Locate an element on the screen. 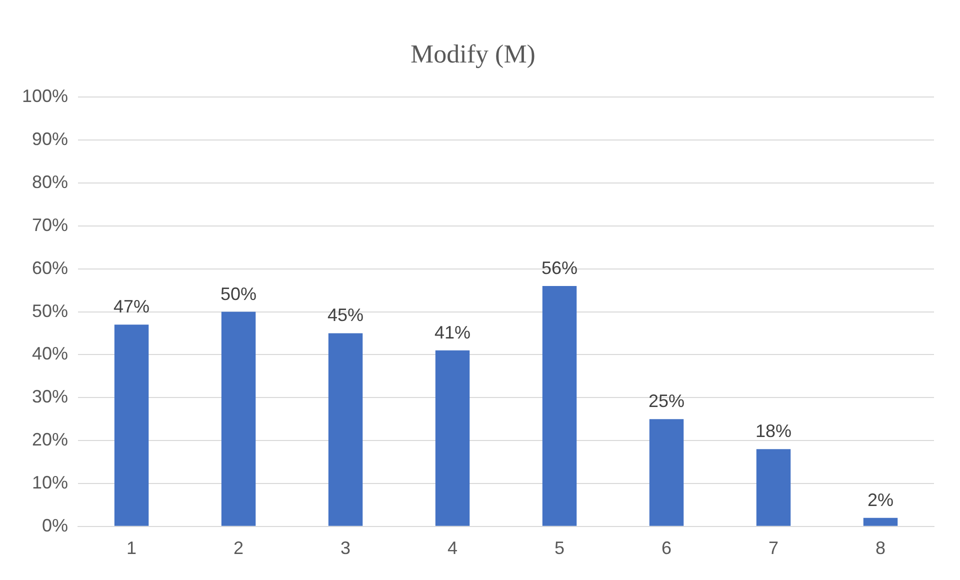 The width and height of the screenshot is (960, 580). y-tick-label: 80% is located at coordinates (50, 182).